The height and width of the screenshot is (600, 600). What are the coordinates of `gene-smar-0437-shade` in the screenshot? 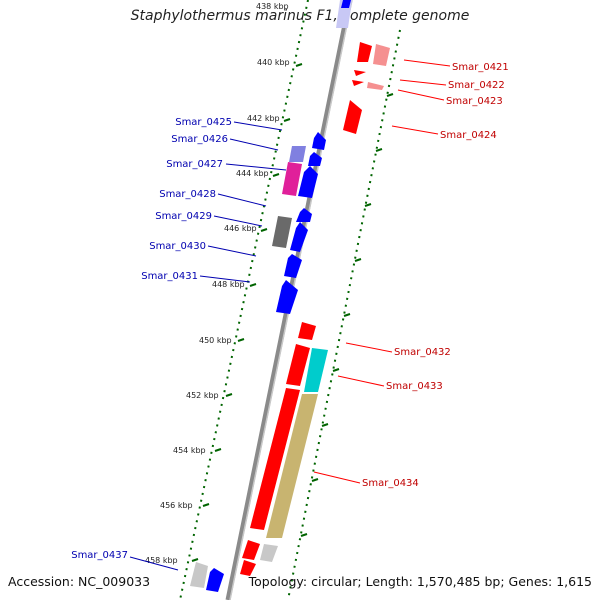 It's located at (199, 575).